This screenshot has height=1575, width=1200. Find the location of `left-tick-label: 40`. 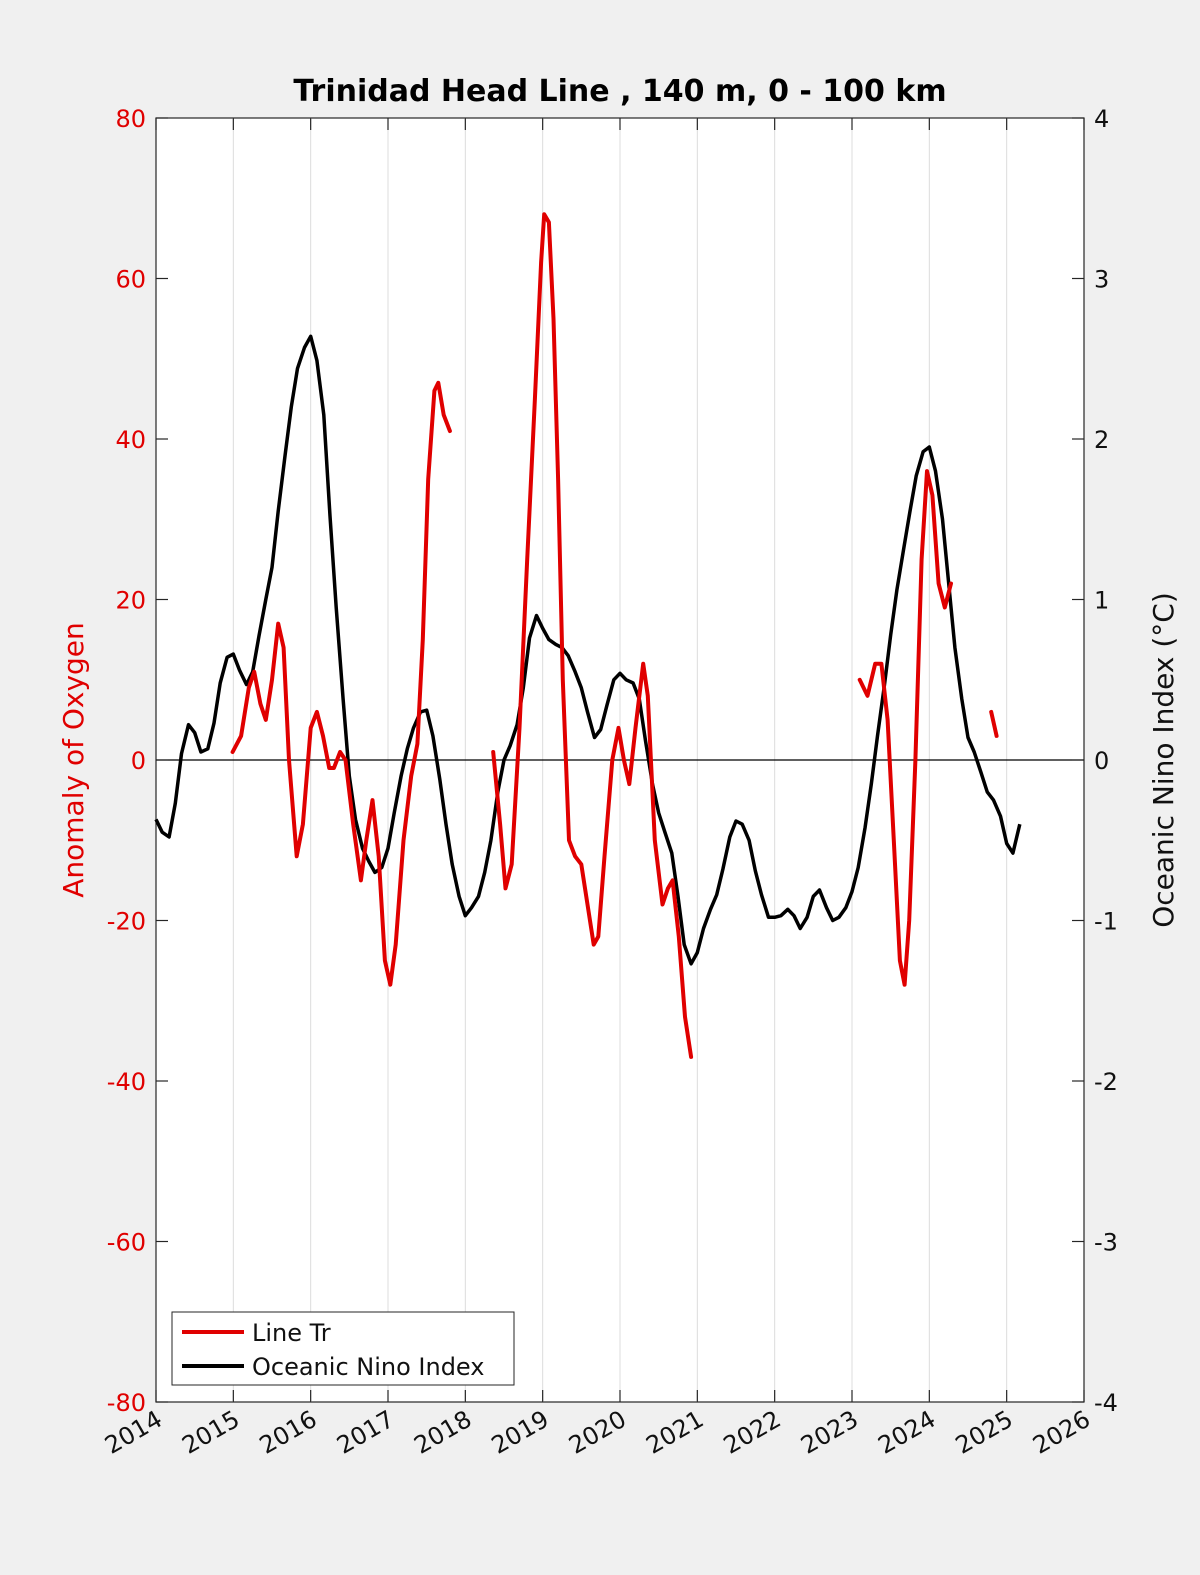

left-tick-label: 40 is located at coordinates (130, 440).